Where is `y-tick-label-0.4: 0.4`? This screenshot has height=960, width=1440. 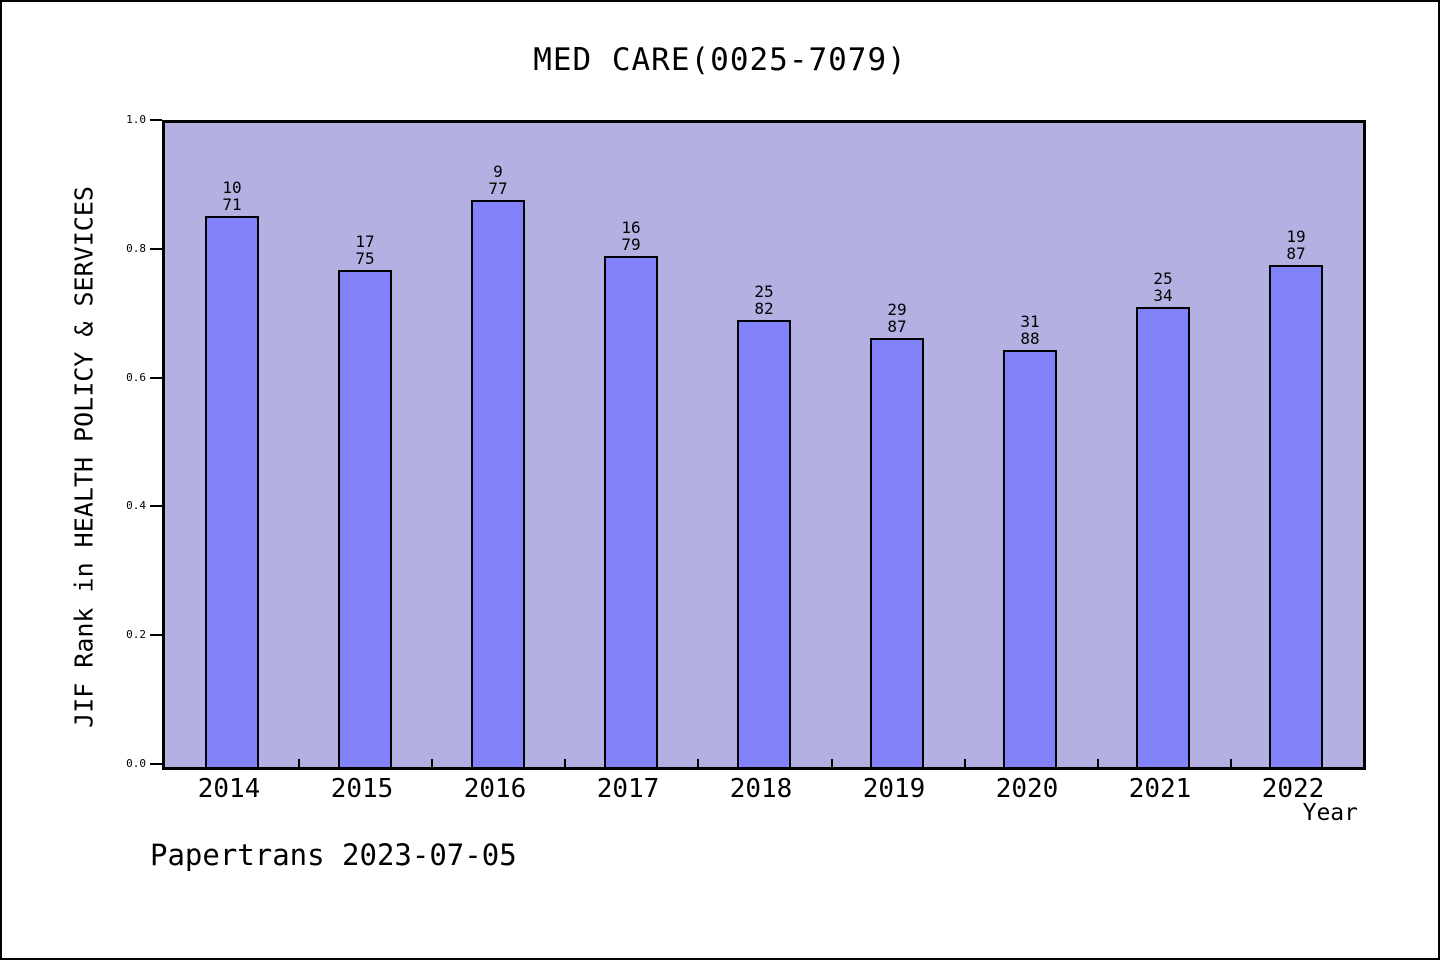
y-tick-label-0.4: 0.4 is located at coordinates (136, 505).